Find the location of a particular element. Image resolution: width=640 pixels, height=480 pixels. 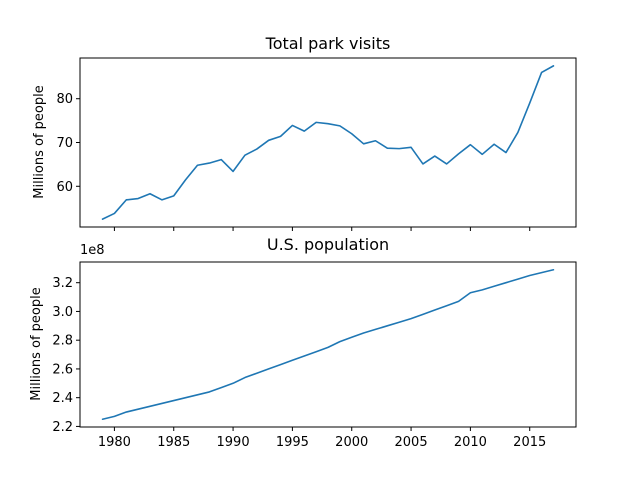

ytick-label: 60 is located at coordinates (64, 187).